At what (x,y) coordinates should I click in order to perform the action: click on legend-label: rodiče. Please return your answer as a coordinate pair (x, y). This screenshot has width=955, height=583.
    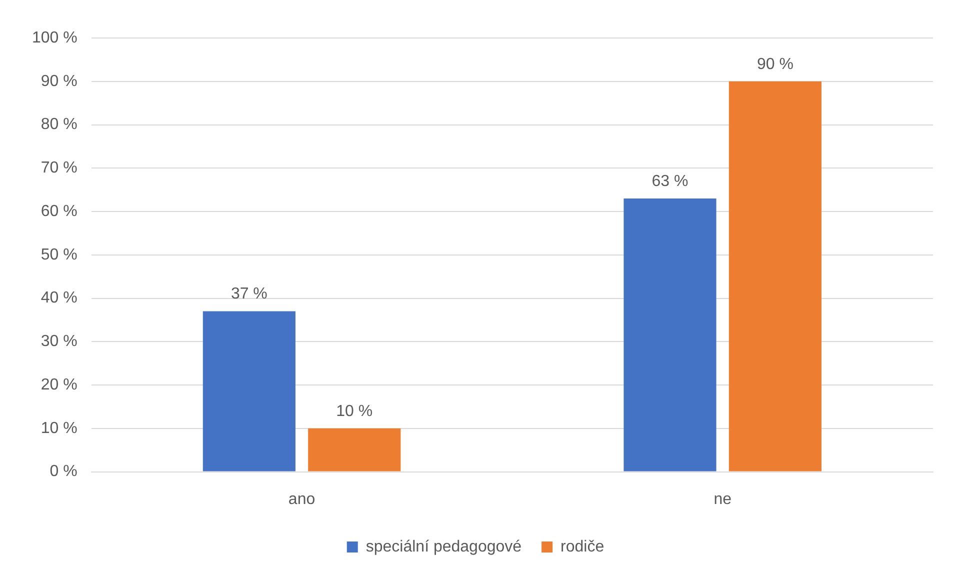
    Looking at the image, I should click on (582, 547).